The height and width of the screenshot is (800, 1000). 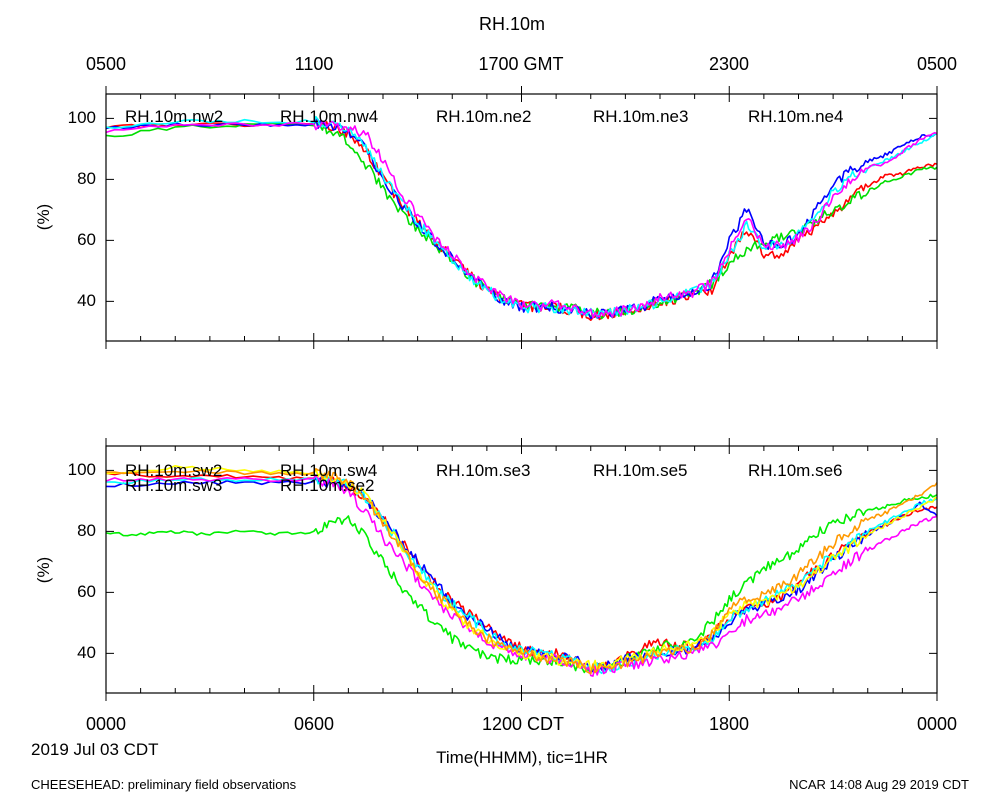 What do you see at coordinates (314, 724) in the screenshot?
I see `bottom-axis-tick-label: 0600` at bounding box center [314, 724].